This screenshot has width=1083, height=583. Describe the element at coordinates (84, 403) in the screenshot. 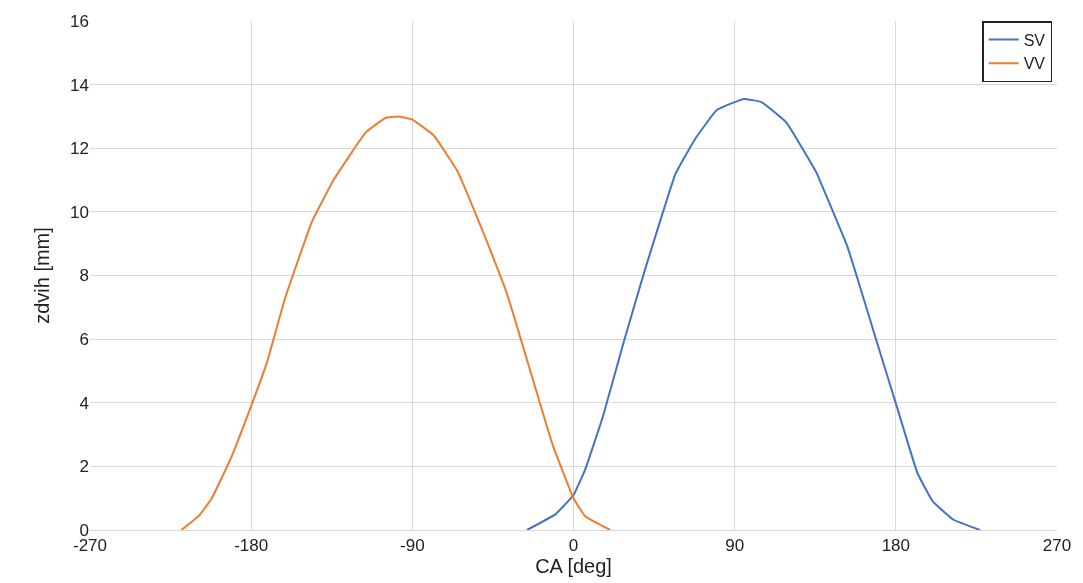

I see `y-tick-label: 4` at that location.